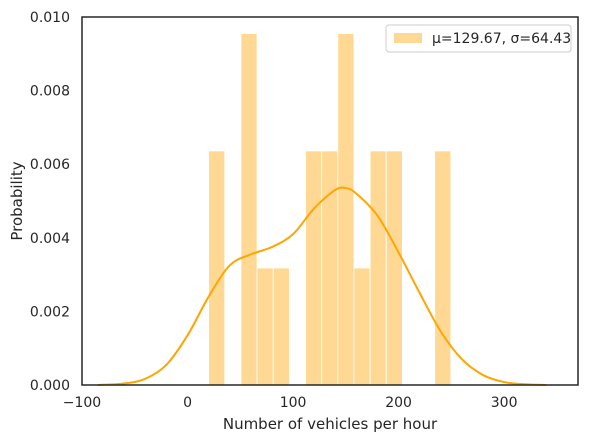 The width and height of the screenshot is (594, 443). I want to click on legend: μ=129.67, σ=64.43, so click(478, 38).